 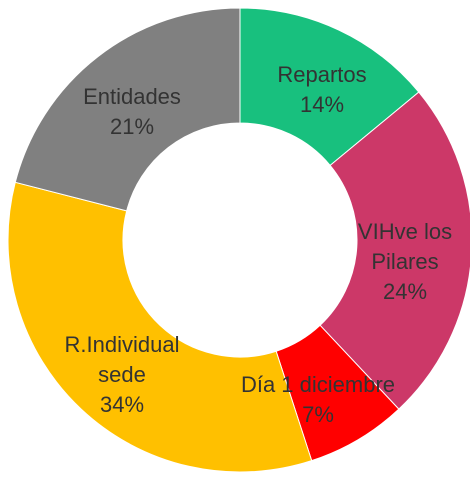 I want to click on value-label: 21%, so click(x=132, y=126).